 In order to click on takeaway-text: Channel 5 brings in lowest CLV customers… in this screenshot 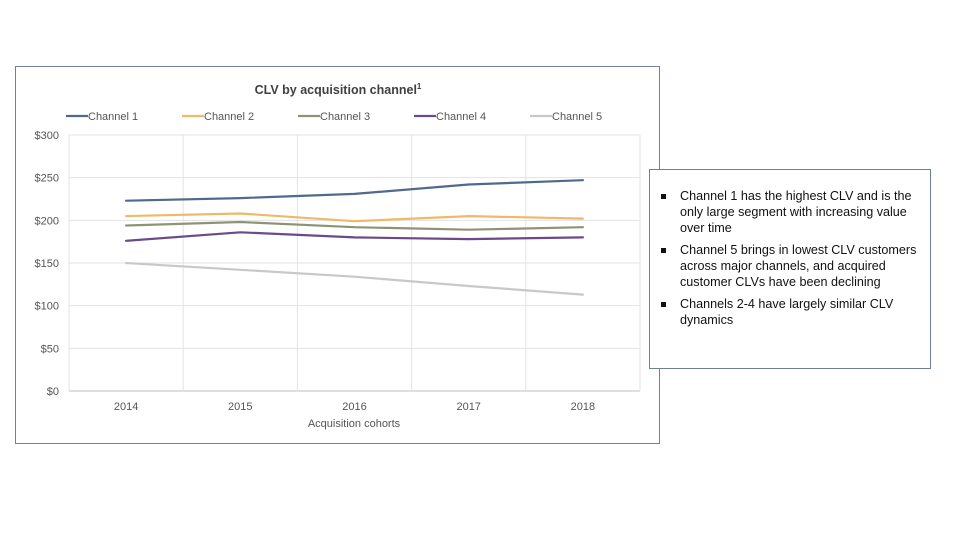, I will do `click(798, 266)`.